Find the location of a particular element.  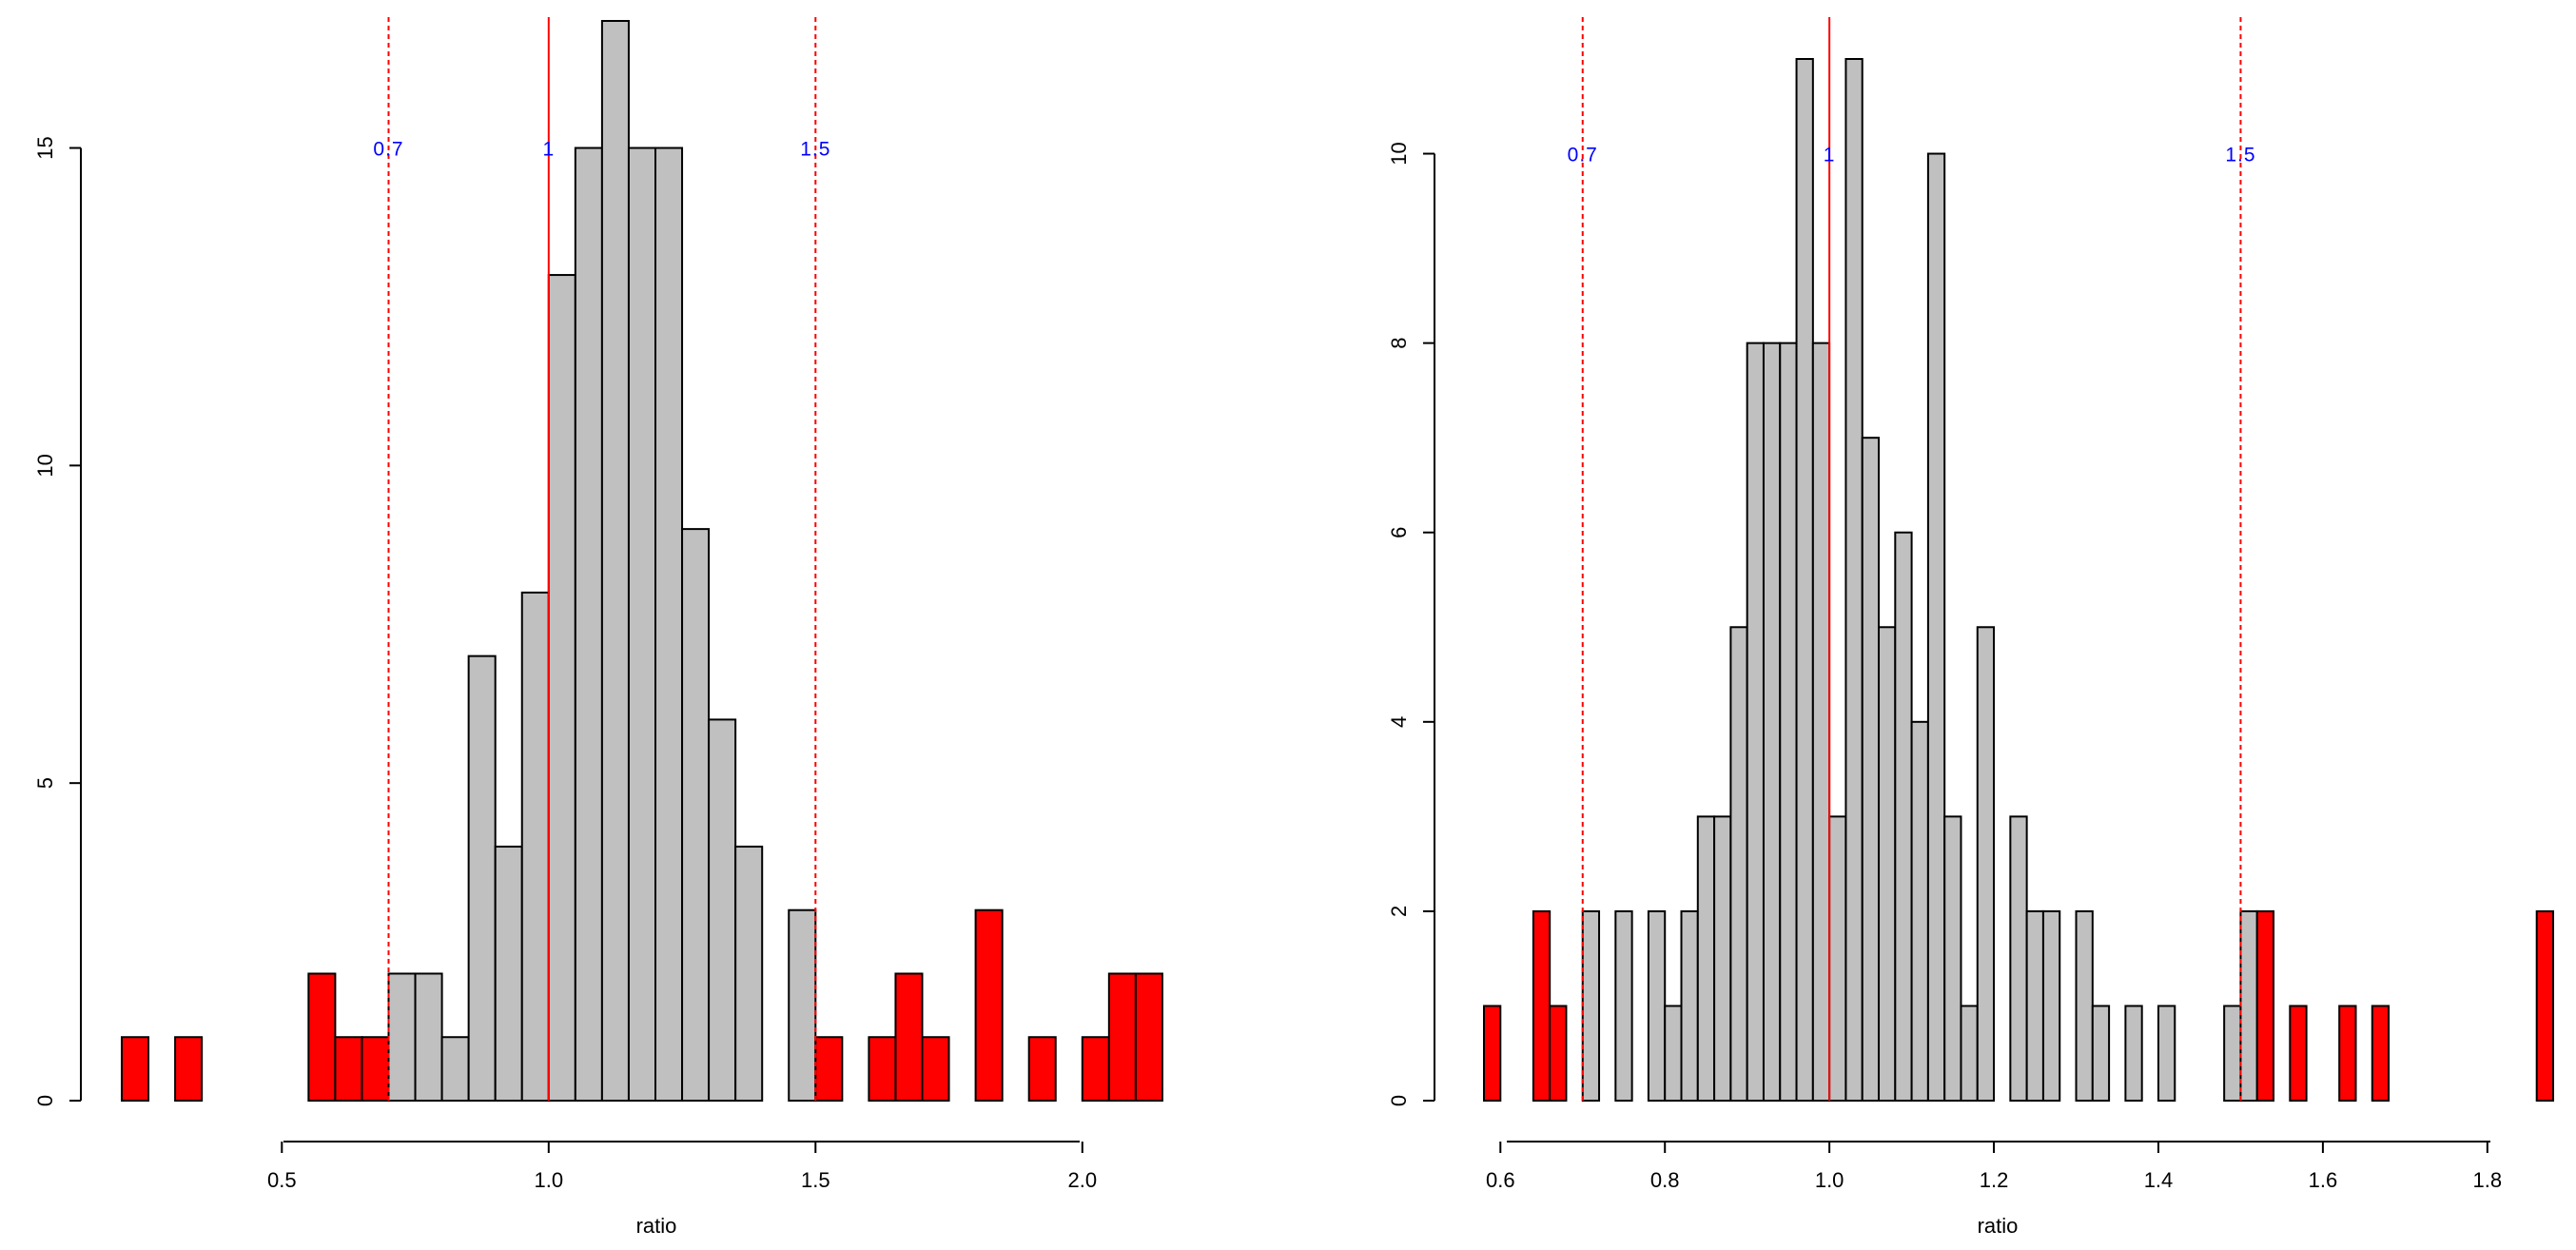

y-axis: 0 5 10 15 is located at coordinates (58, 621).